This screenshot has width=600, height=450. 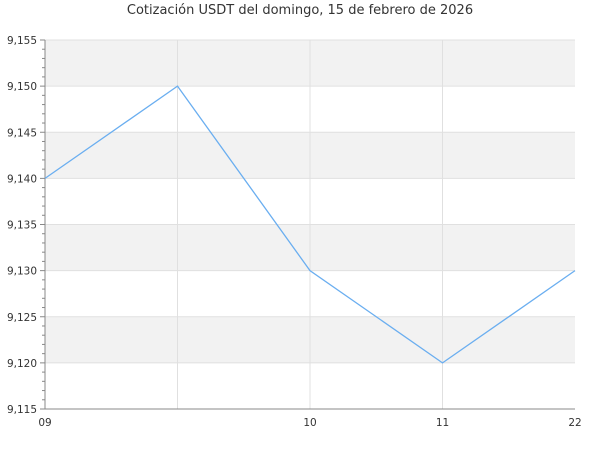 I want to click on y-tick-label: 9,125, so click(x=22, y=318).